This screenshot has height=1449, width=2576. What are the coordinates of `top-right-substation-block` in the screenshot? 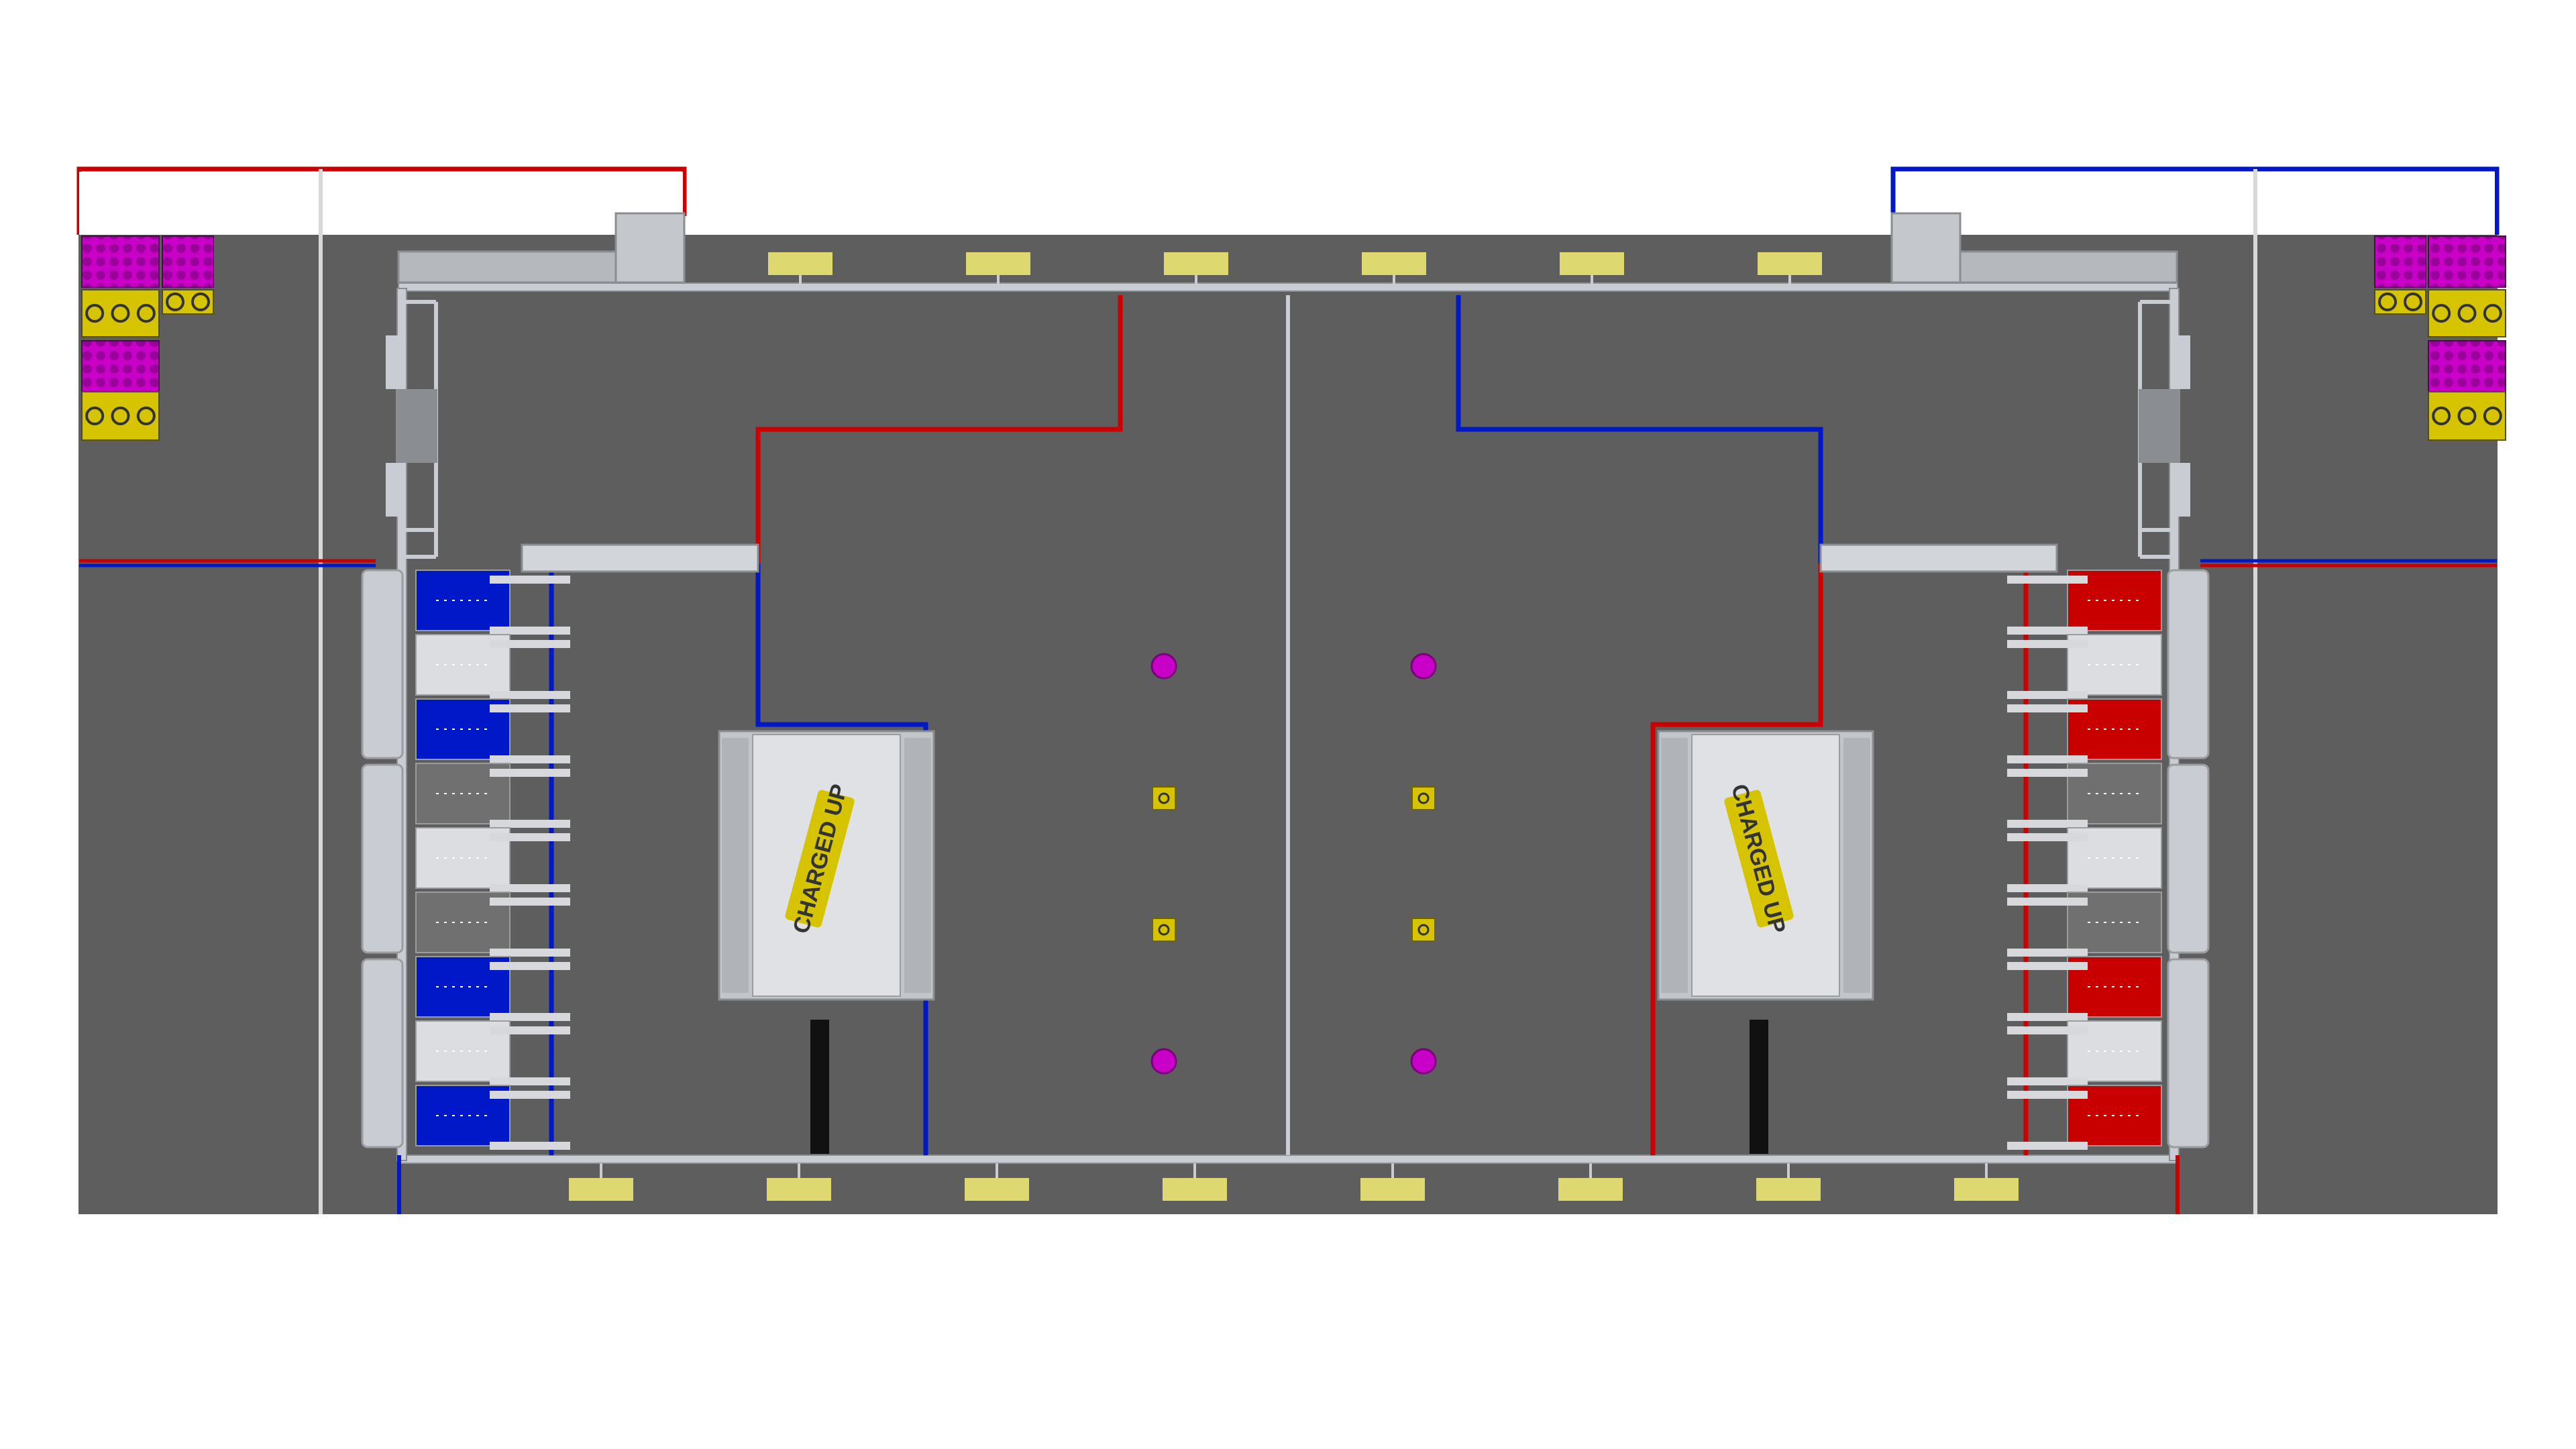 It's located at (1926, 248).